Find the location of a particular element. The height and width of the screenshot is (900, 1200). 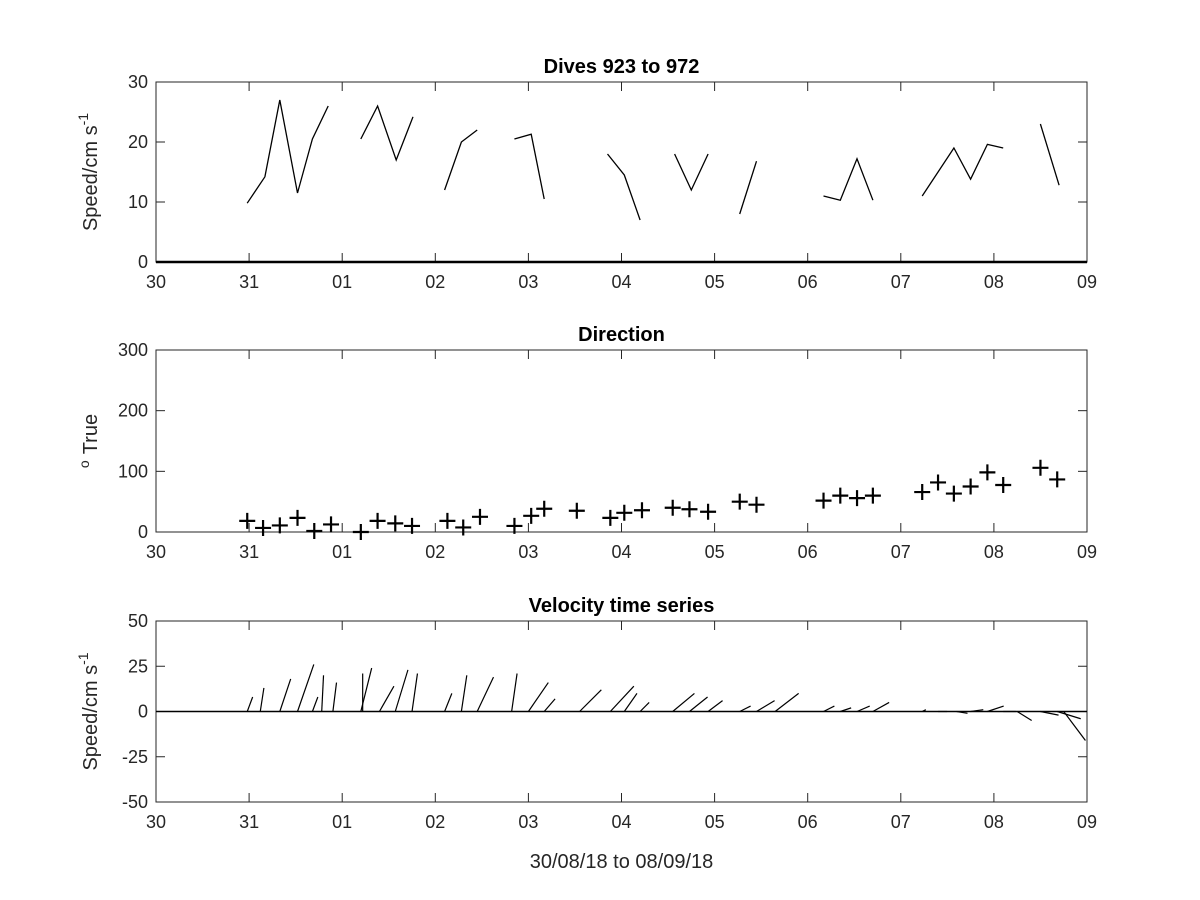

x-tick-label: 02 is located at coordinates (435, 822).